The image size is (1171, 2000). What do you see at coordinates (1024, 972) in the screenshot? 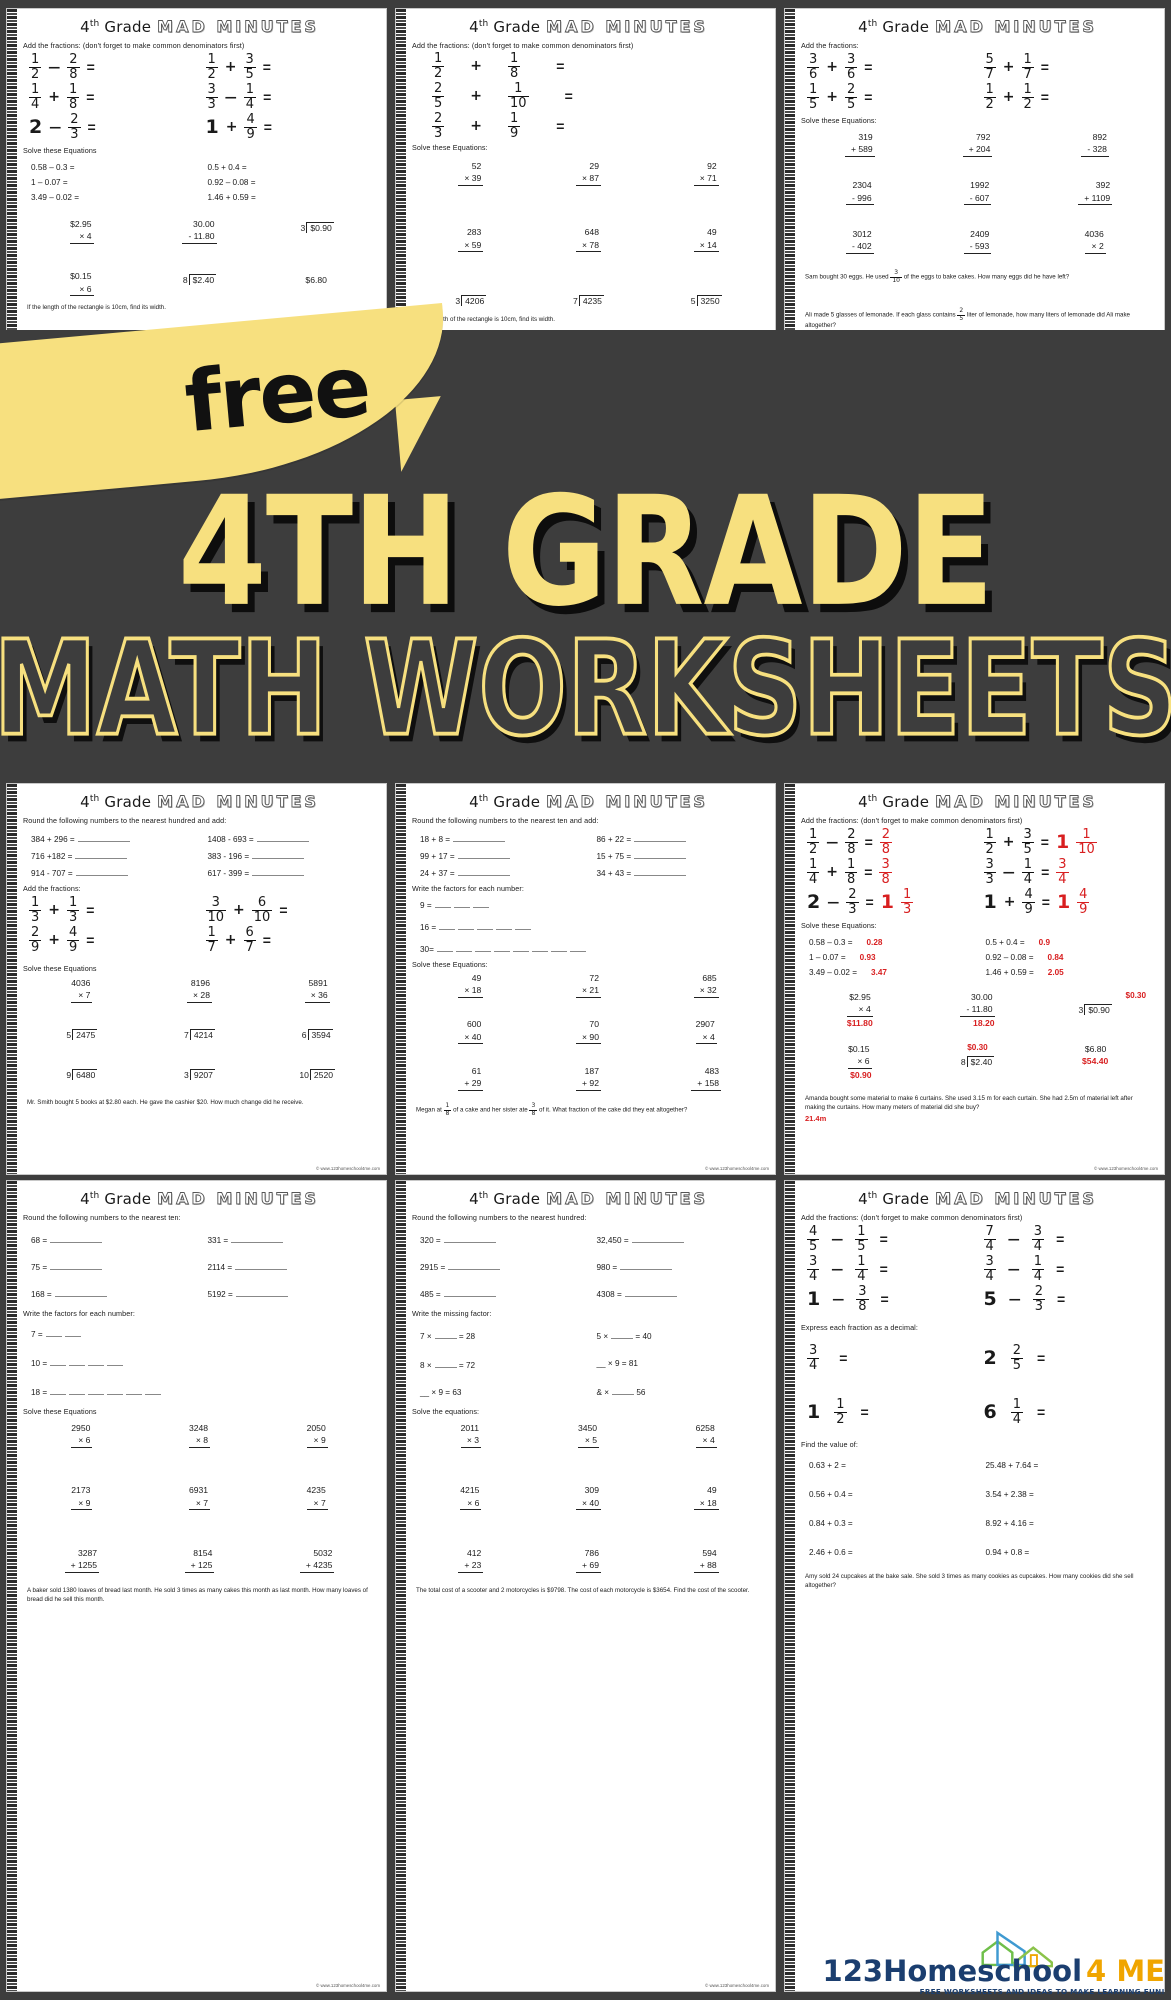
I see `decimal-problem-answered: 1.46 + 0.59 = 2.05` at bounding box center [1024, 972].